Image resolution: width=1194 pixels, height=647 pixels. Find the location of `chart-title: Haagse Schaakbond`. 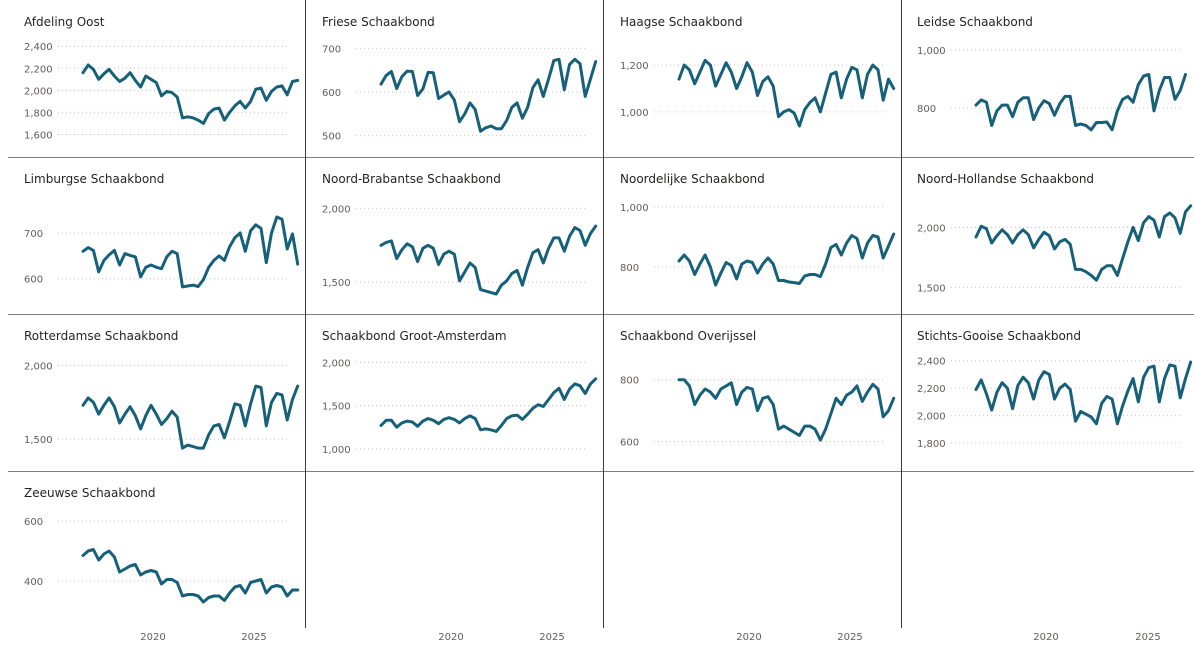

chart-title: Haagse Schaakbond is located at coordinates (681, 22).